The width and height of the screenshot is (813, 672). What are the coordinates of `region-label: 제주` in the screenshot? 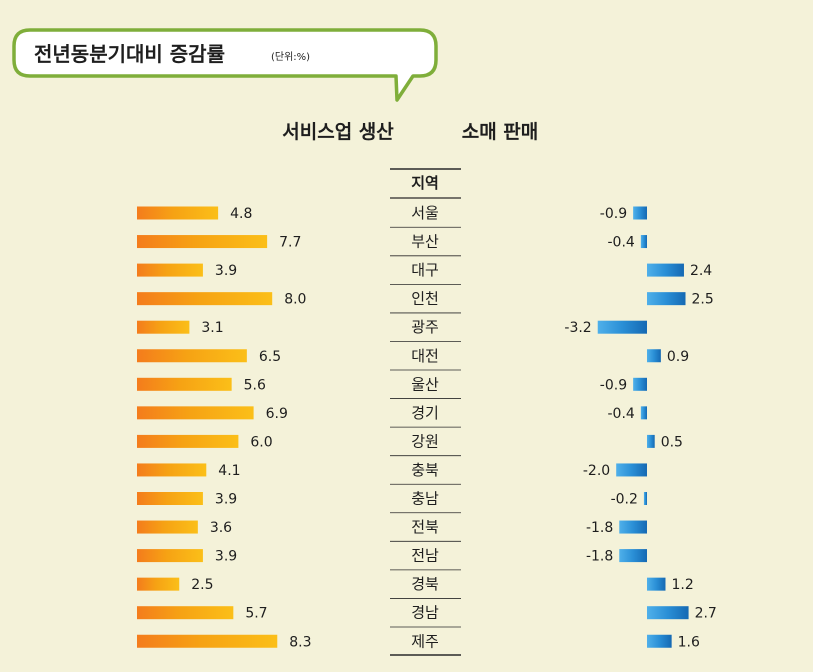 It's located at (425, 641).